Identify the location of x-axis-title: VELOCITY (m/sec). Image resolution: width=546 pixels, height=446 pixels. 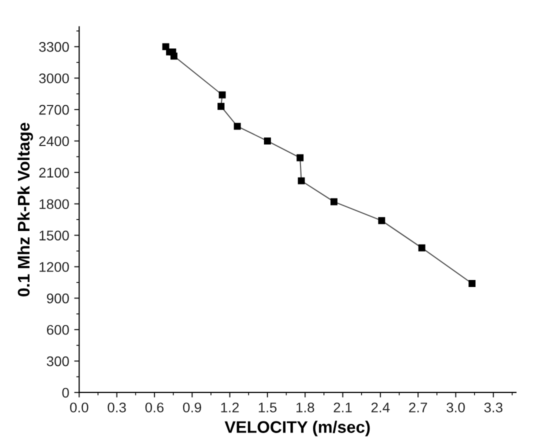
(297, 428).